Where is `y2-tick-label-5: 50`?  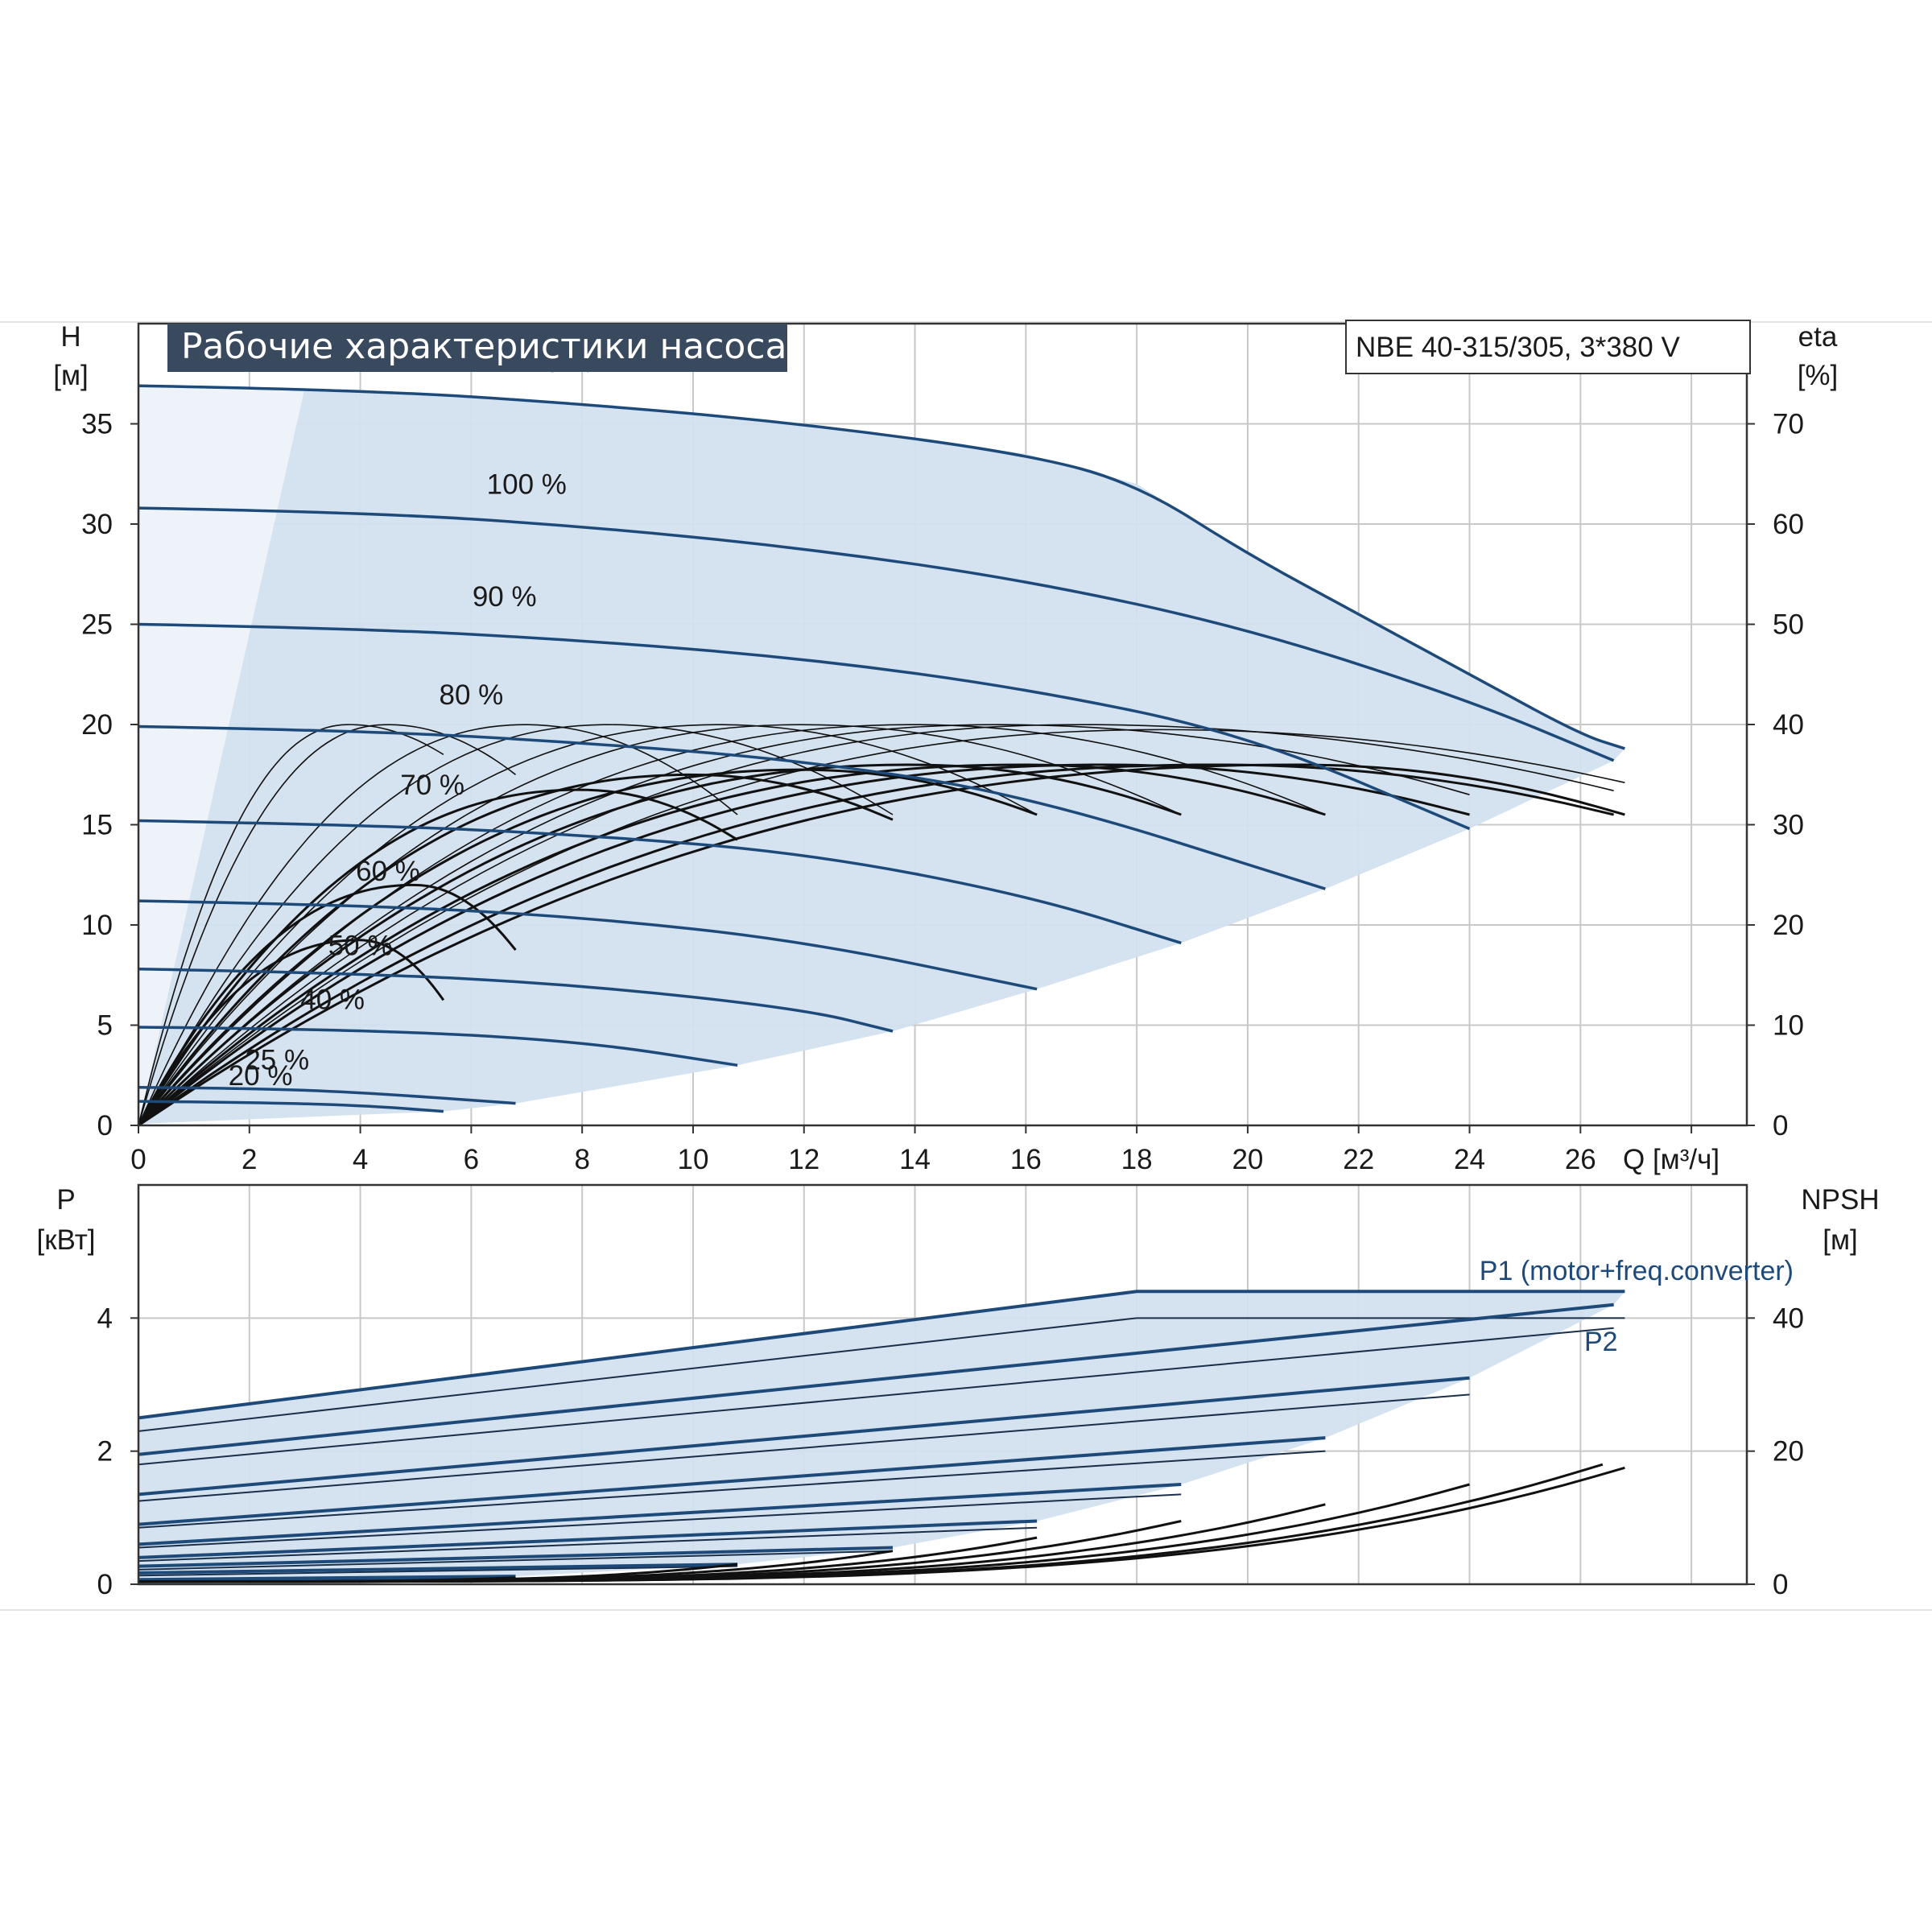 y2-tick-label-5: 50 is located at coordinates (1788, 625).